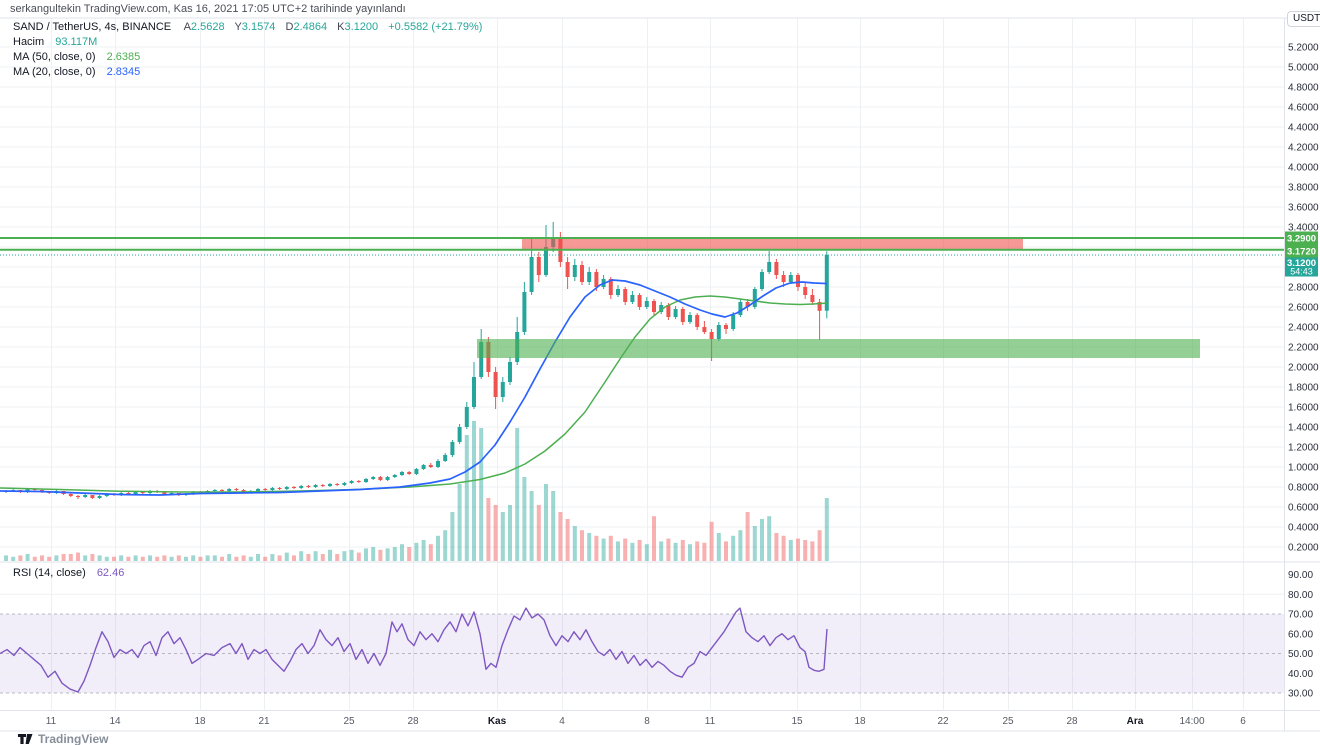  I want to click on currency-usdt-button: USDT, so click(1303, 19).